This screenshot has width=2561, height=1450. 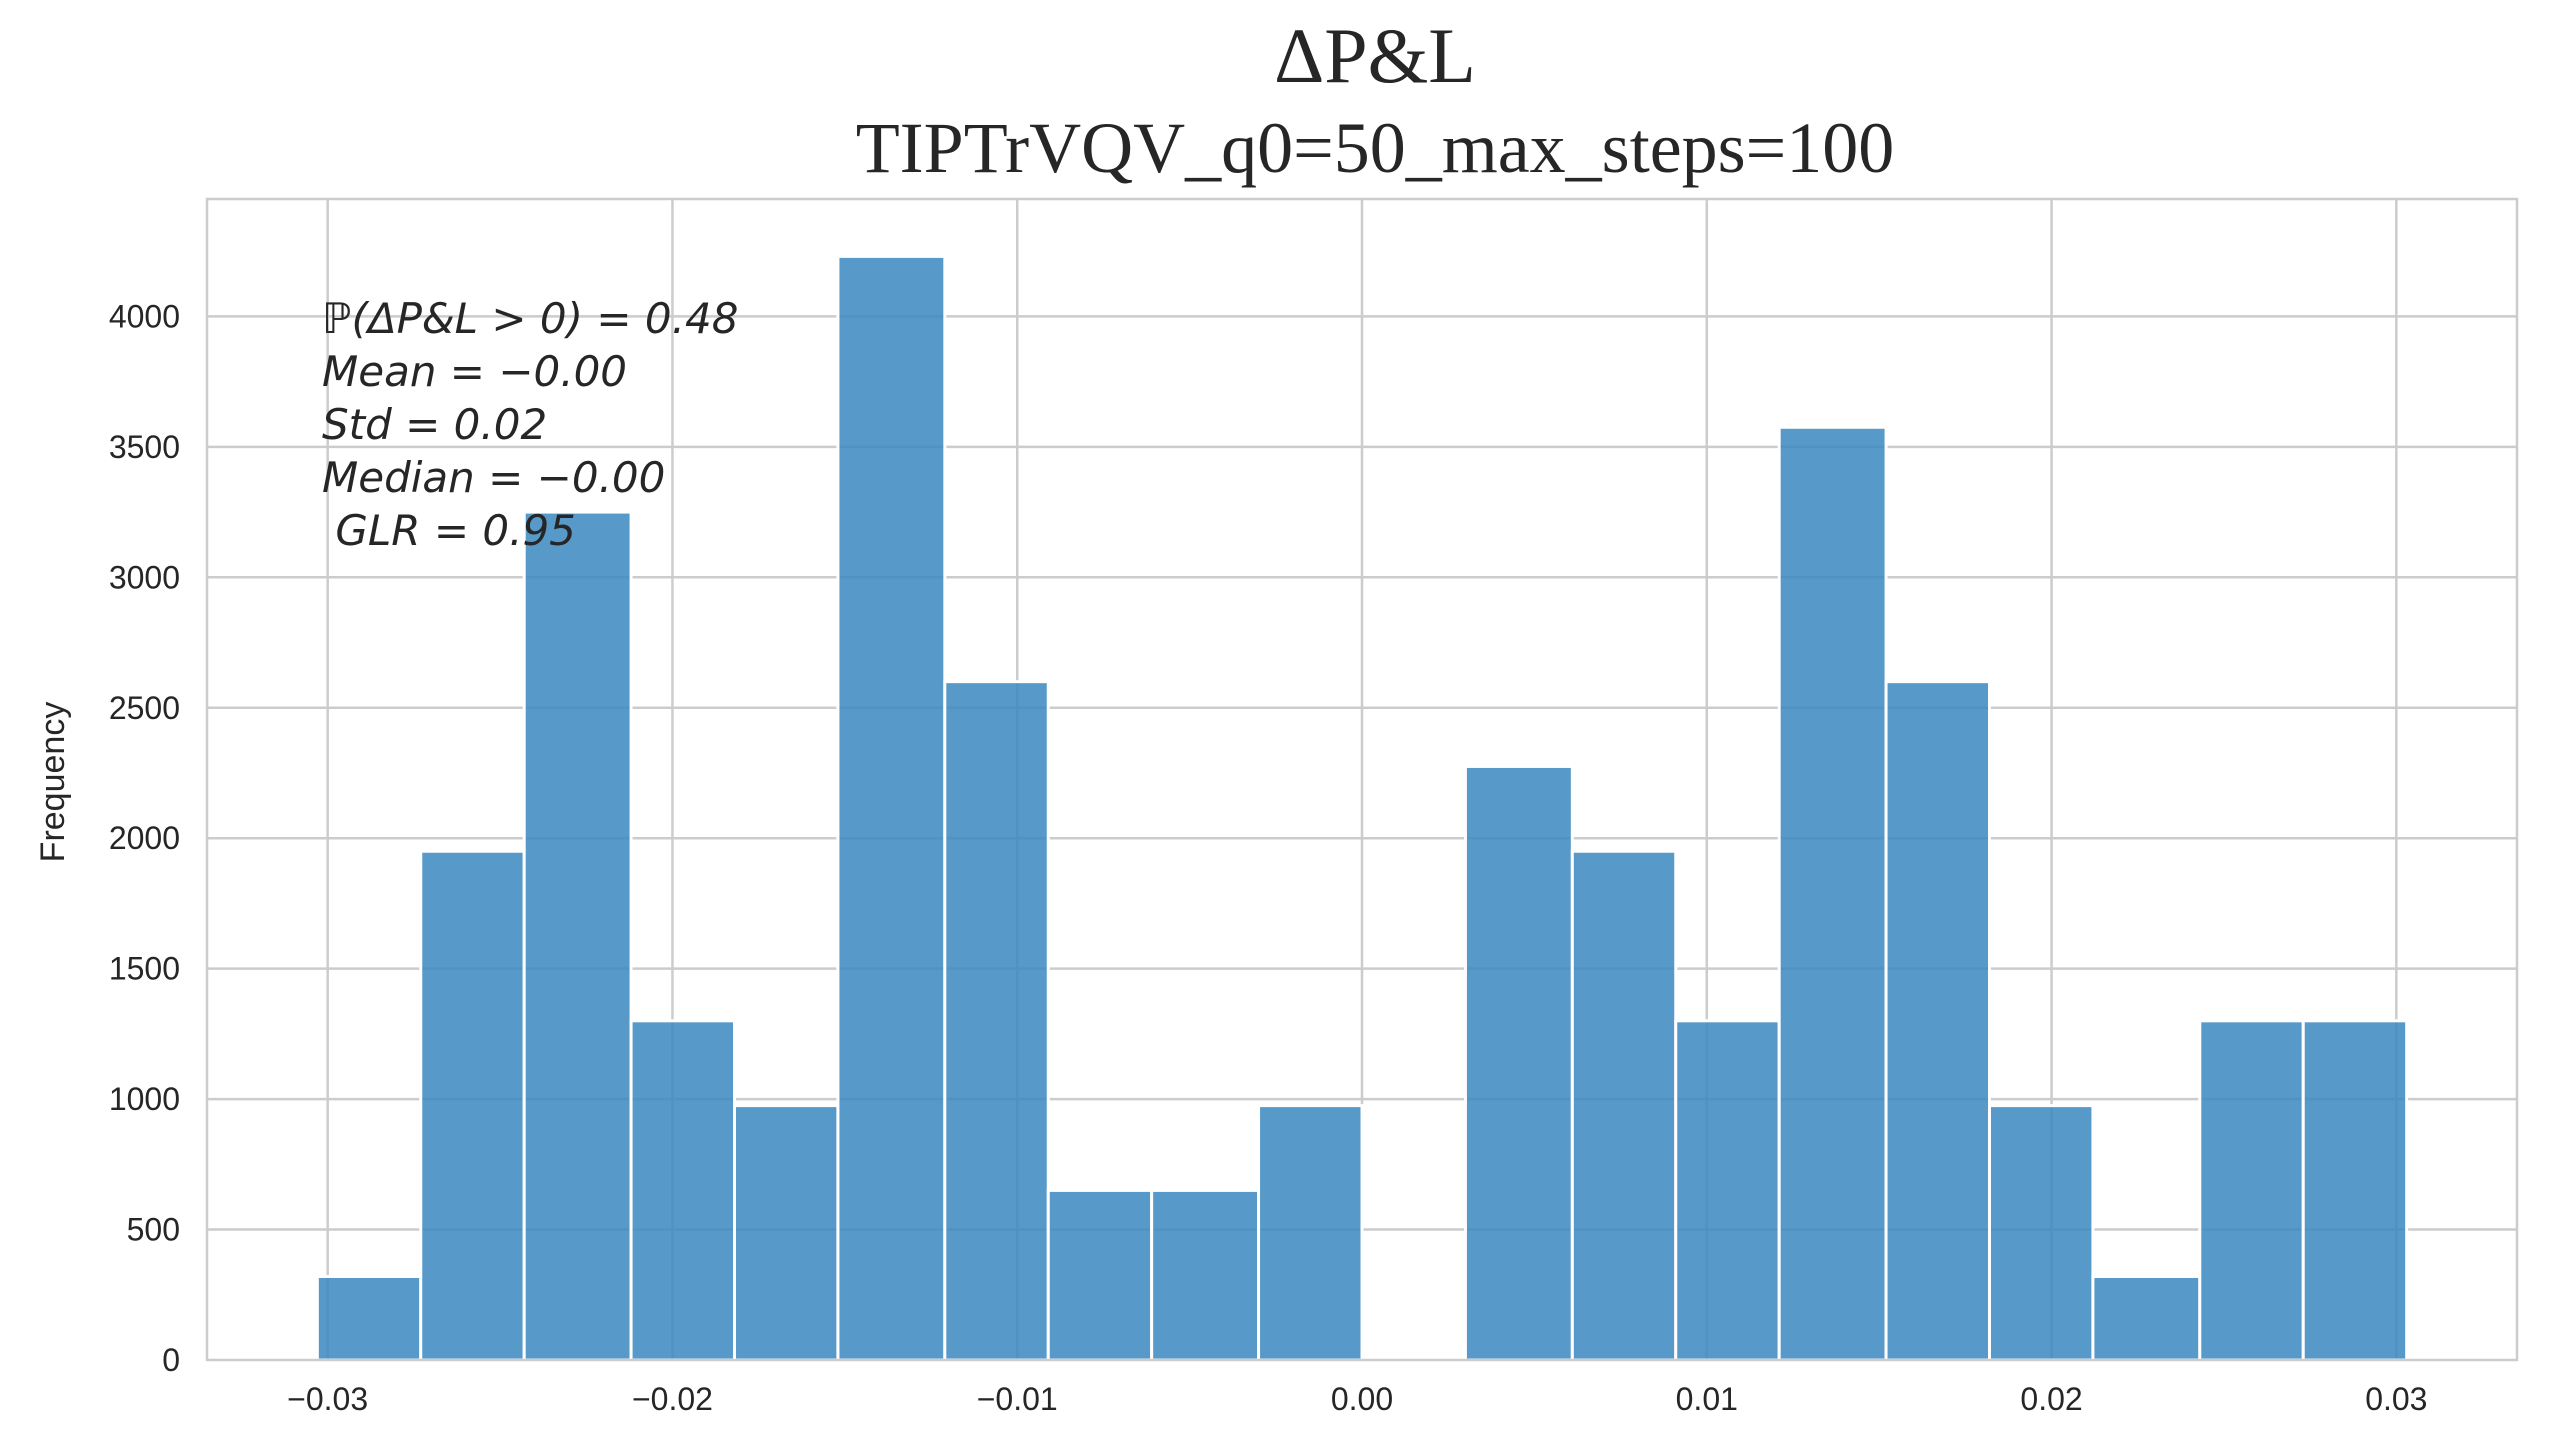 What do you see at coordinates (1375, 148) in the screenshot?
I see `chart-subtitle: TIPTrVQV_q0=50_max_steps=100` at bounding box center [1375, 148].